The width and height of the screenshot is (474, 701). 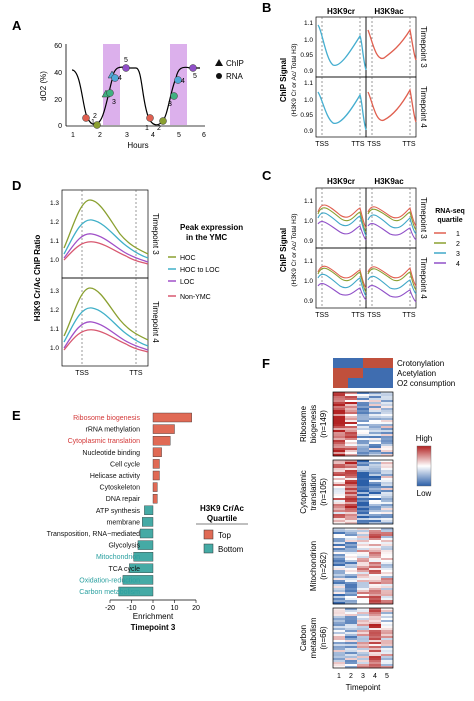 I want to click on e-legend-title1: H3K9 Cr/Ac, so click(x=222, y=508).